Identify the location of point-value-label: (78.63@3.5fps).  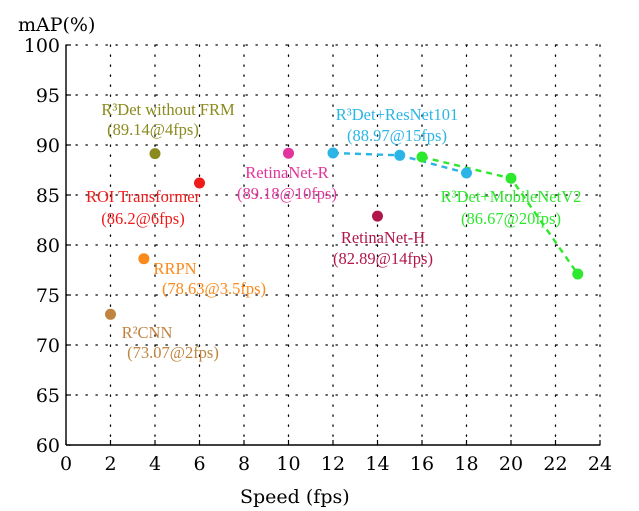
(214, 288).